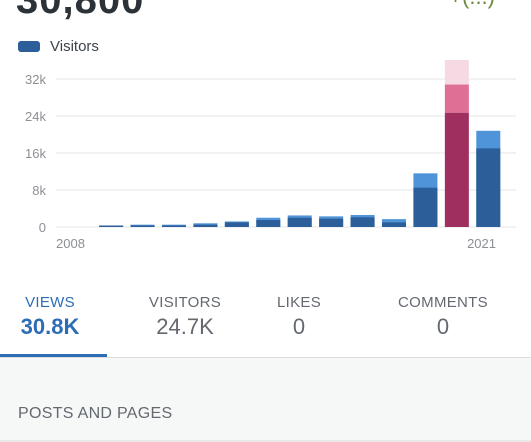  What do you see at coordinates (299, 302) in the screenshot?
I see `tab-likes-label: LIKES` at bounding box center [299, 302].